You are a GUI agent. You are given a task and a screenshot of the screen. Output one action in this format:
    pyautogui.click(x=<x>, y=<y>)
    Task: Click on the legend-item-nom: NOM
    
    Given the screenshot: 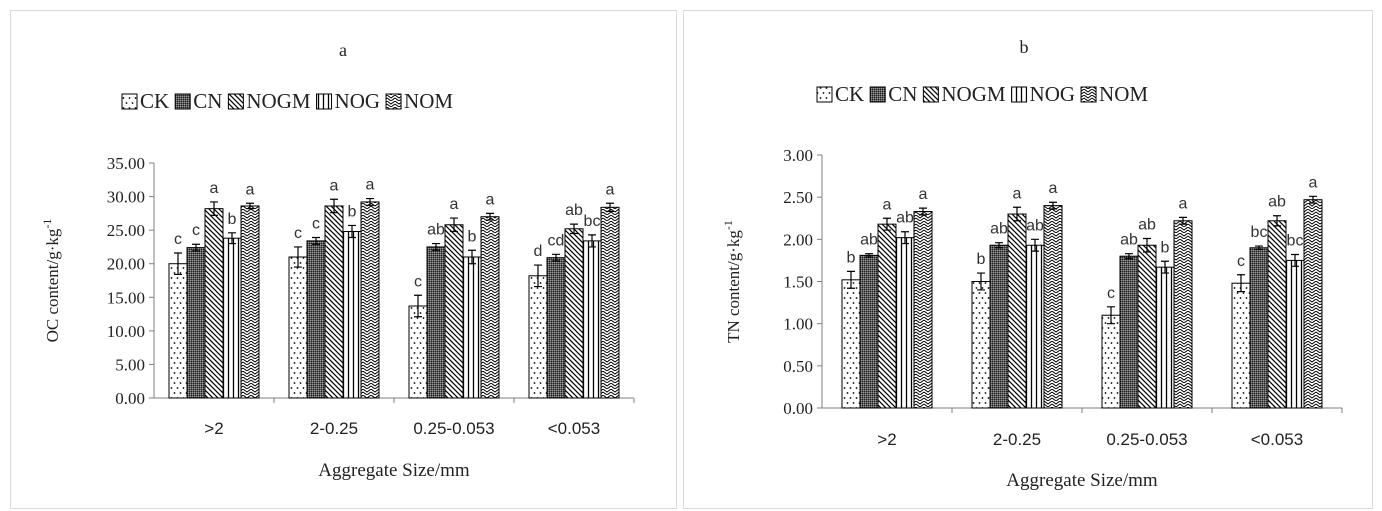 What is the action you would take?
    pyautogui.click(x=419, y=101)
    